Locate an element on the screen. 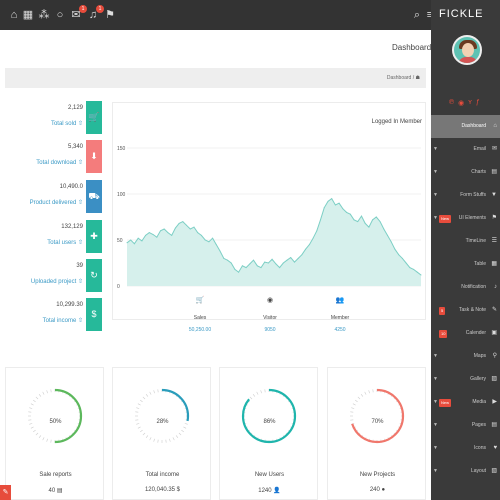  users-icon: 👥 is located at coordinates (340, 300).